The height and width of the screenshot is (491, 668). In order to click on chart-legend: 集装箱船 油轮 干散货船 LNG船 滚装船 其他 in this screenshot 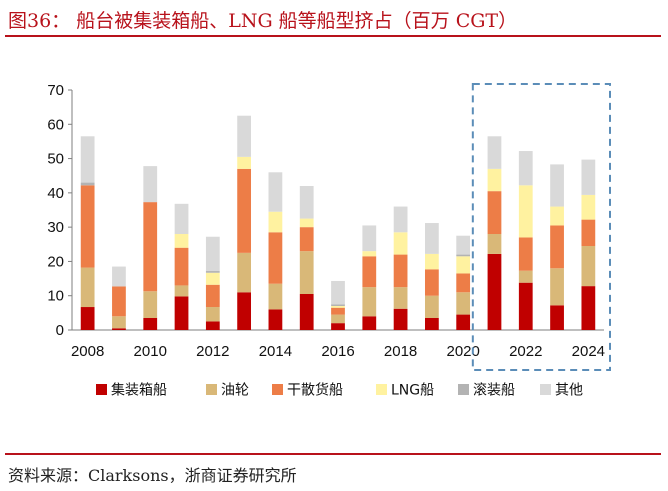, I will do `click(339, 390)`.